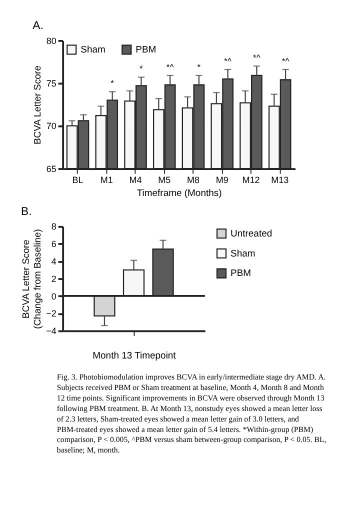 This screenshot has height=523, width=351. Describe the element at coordinates (51, 313) in the screenshot. I see `y-tick-label: −2` at that location.